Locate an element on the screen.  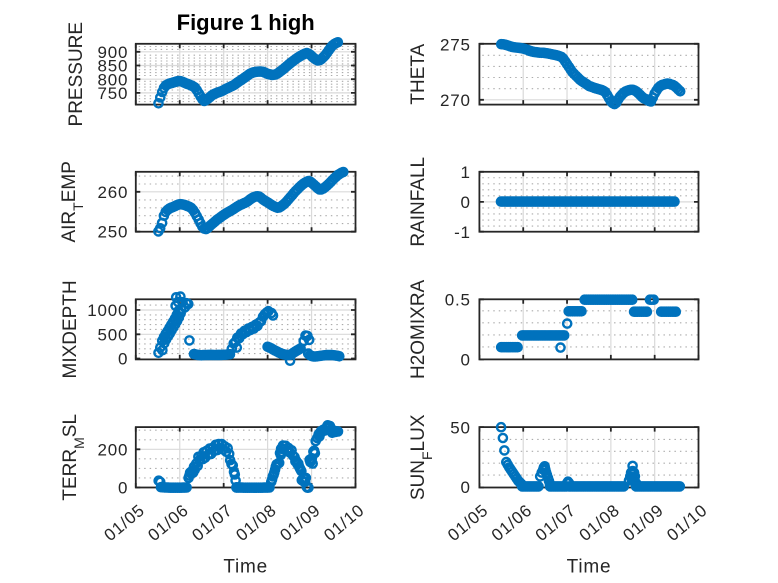
svg-text: 1 is located at coordinates (466, 172).